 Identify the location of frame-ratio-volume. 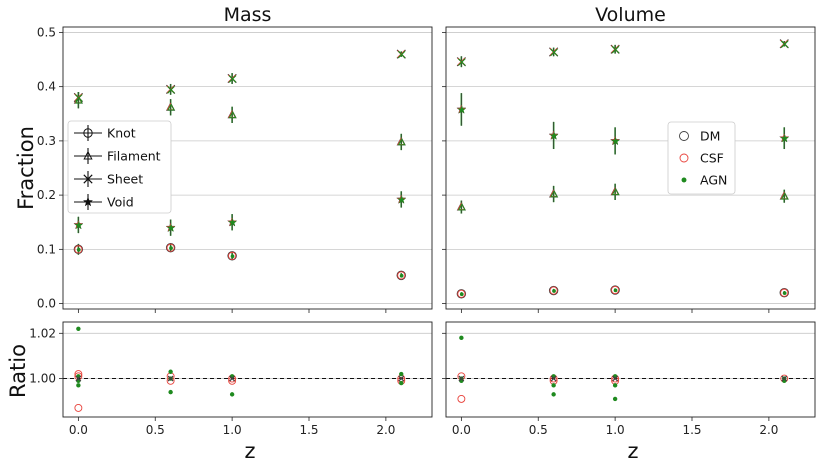
(630, 369).